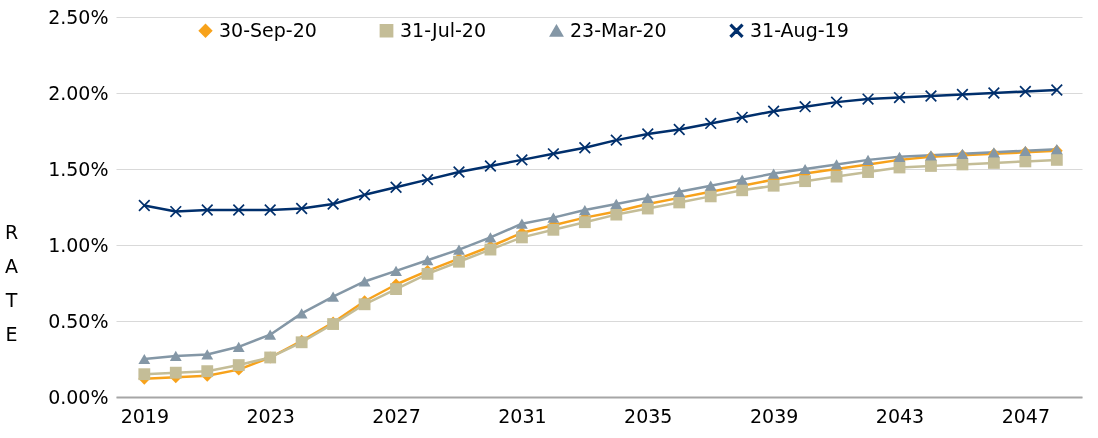 This screenshot has height=438, width=1098. What do you see at coordinates (774, 415) in the screenshot?
I see `x-tick-label: 2039` at bounding box center [774, 415].